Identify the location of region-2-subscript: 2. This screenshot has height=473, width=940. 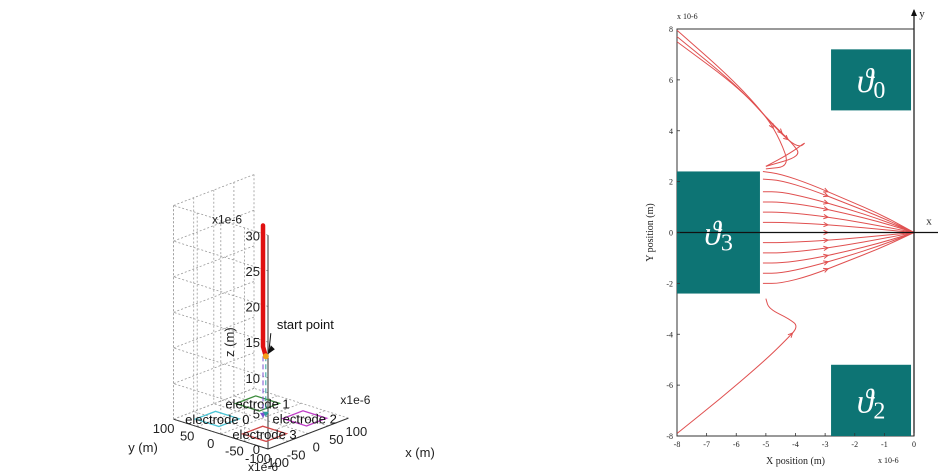
(879, 411).